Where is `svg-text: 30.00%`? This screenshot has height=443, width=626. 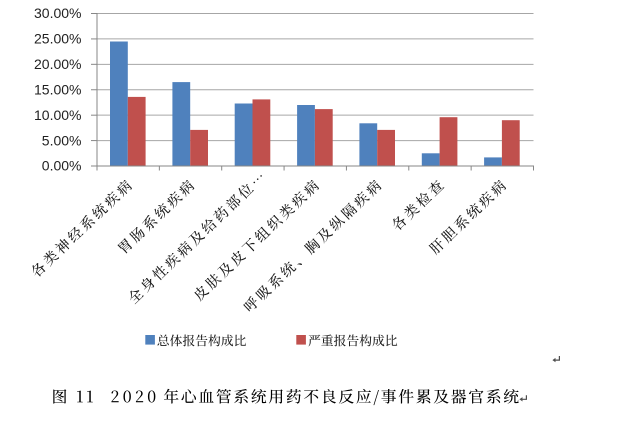
svg-text: 30.00% is located at coordinates (57, 13).